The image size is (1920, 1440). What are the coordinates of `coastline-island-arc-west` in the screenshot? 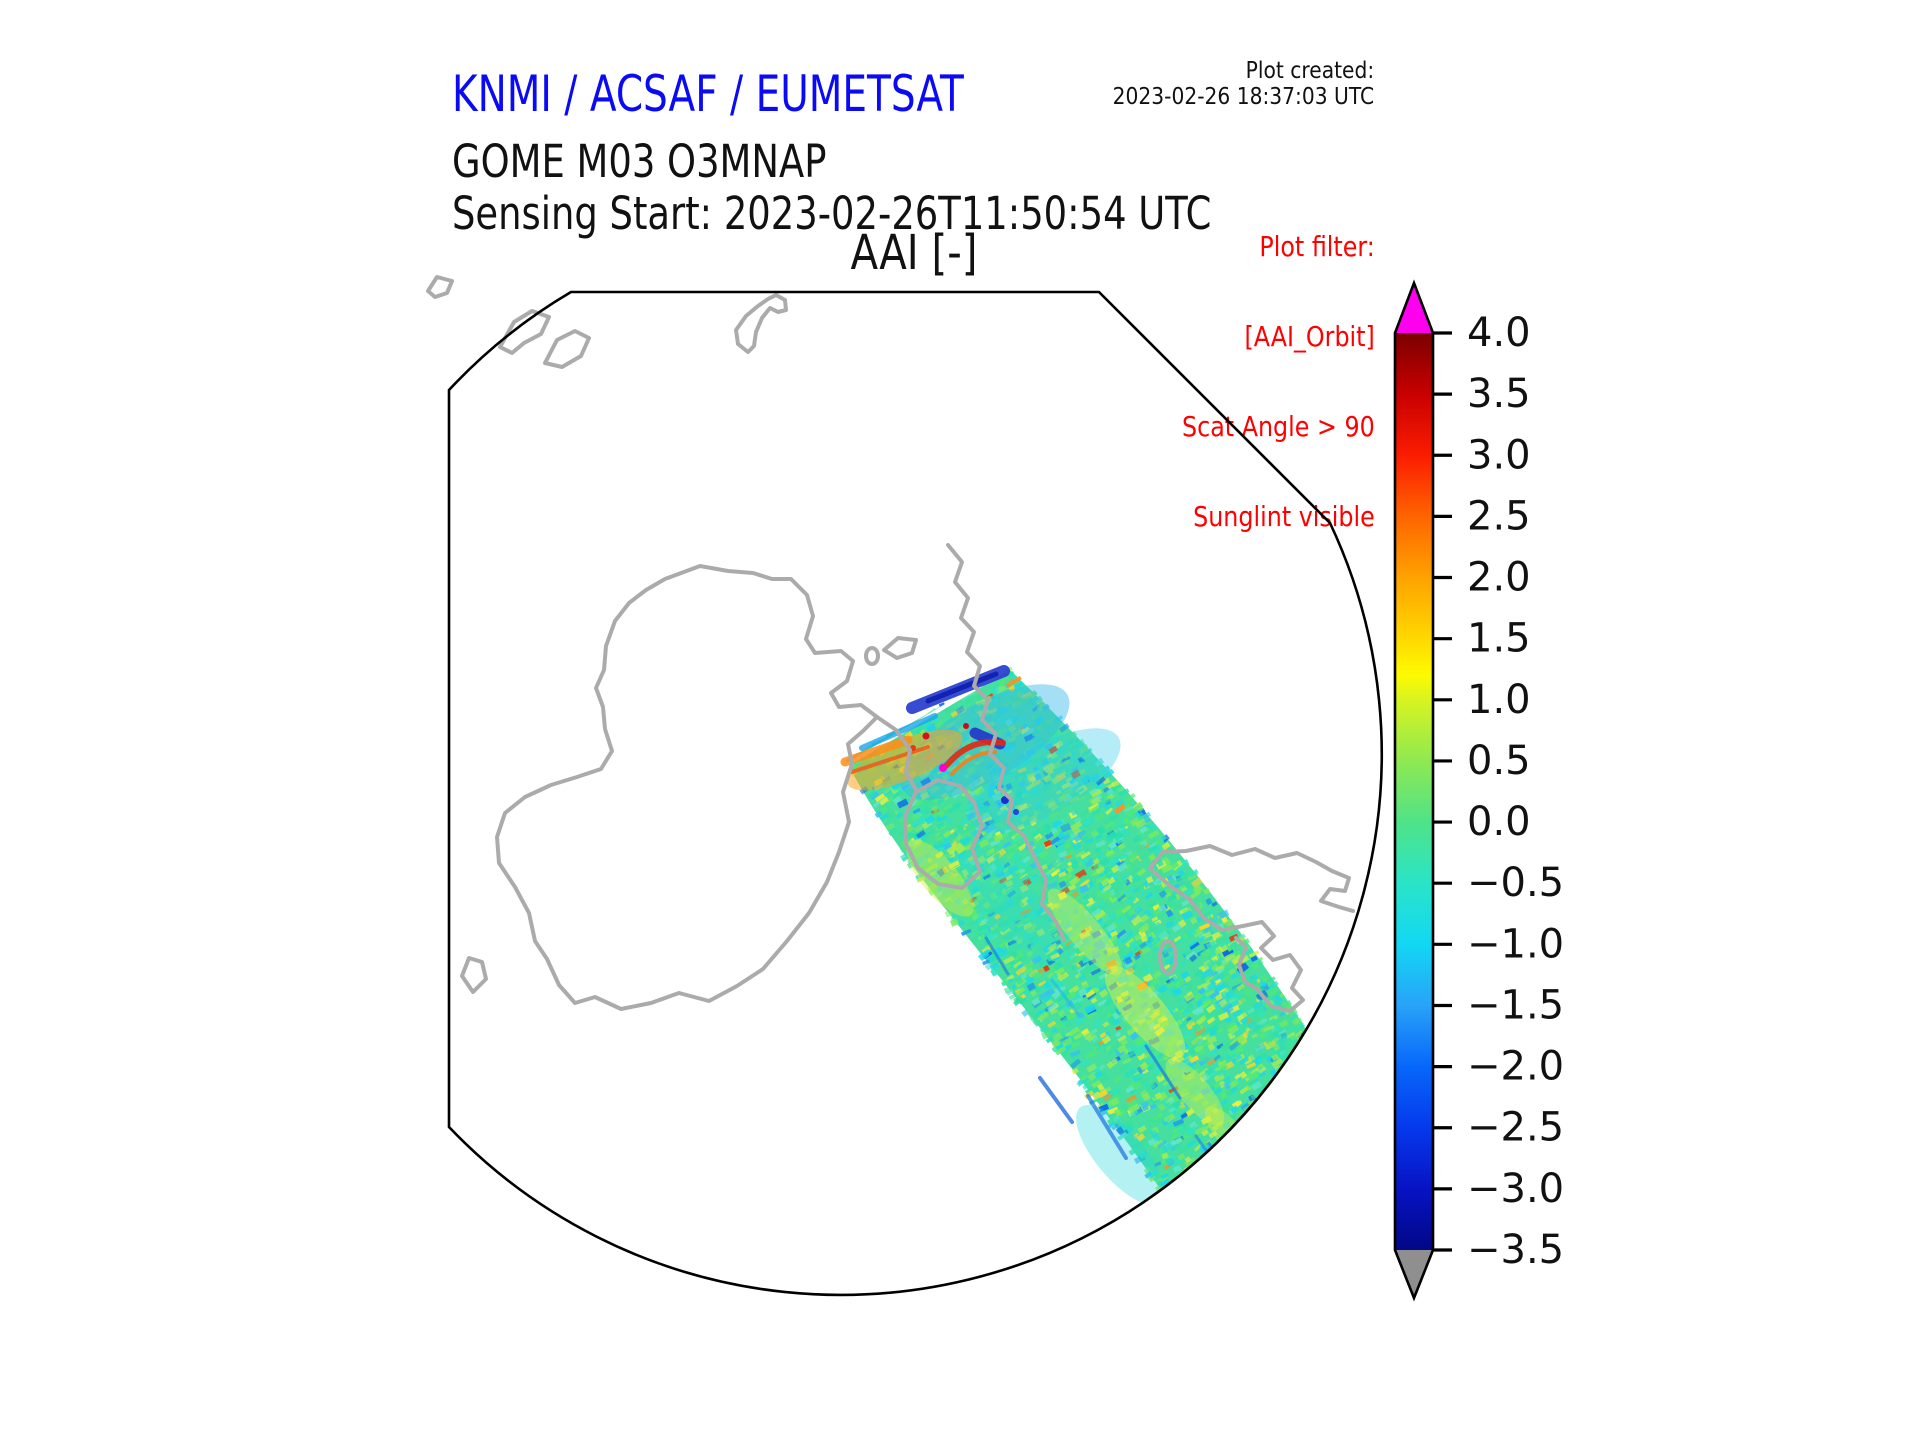 It's located at (440, 287).